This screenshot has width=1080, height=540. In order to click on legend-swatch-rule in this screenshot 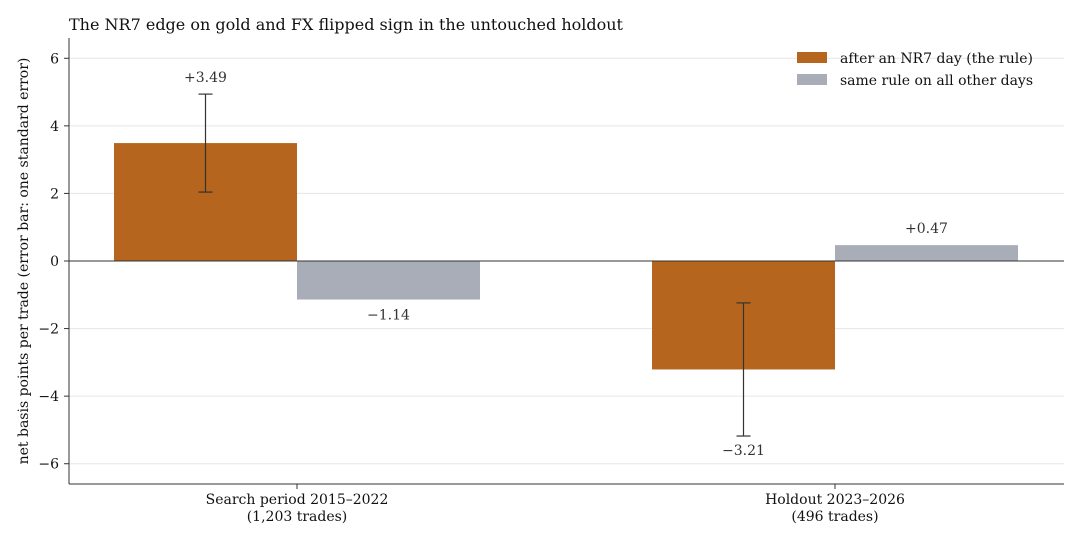, I will do `click(812, 57)`.